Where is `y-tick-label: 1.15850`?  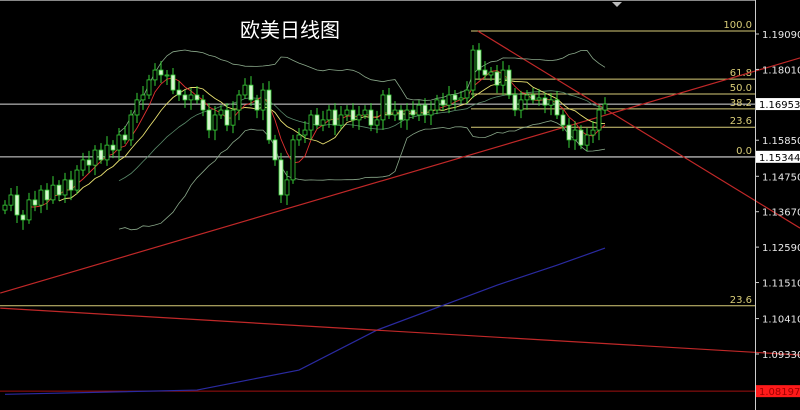 y-tick-label: 1.15850 is located at coordinates (781, 141).